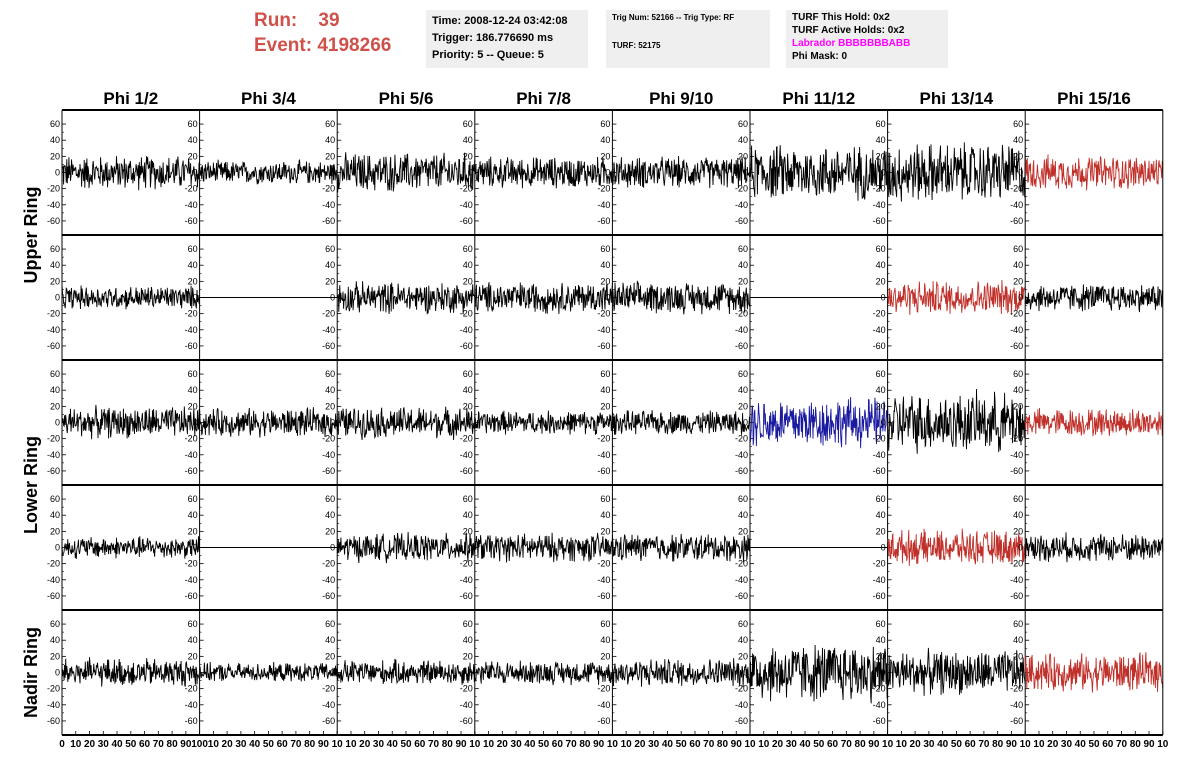  What do you see at coordinates (673, 17) in the screenshot?
I see `trig-num-text: Trig Num: 52166 -- Trig Type: RF` at bounding box center [673, 17].